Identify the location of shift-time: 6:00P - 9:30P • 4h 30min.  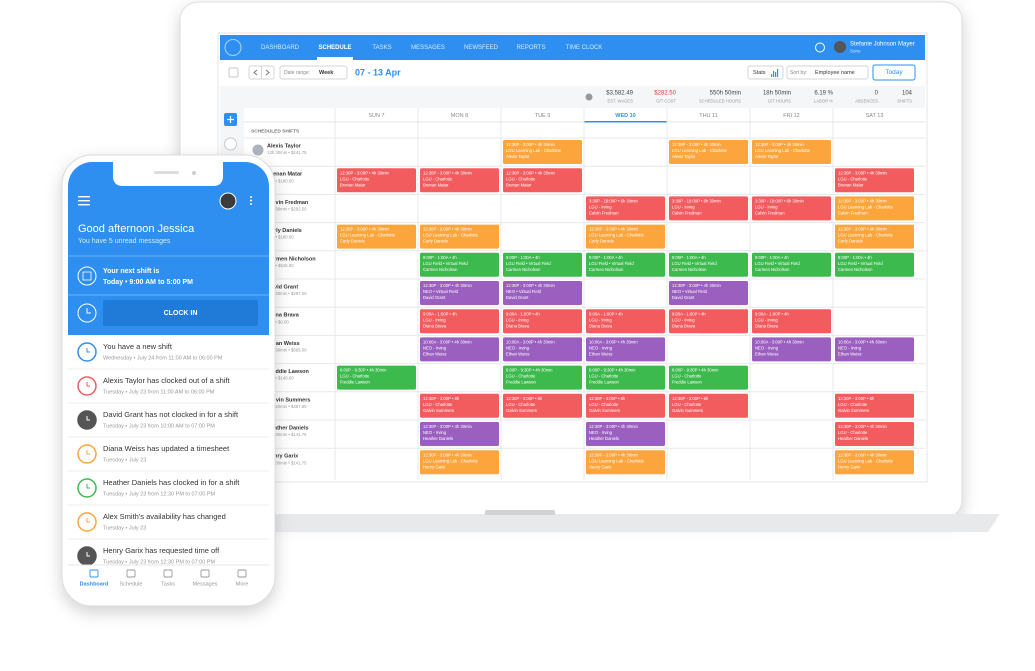
(363, 370).